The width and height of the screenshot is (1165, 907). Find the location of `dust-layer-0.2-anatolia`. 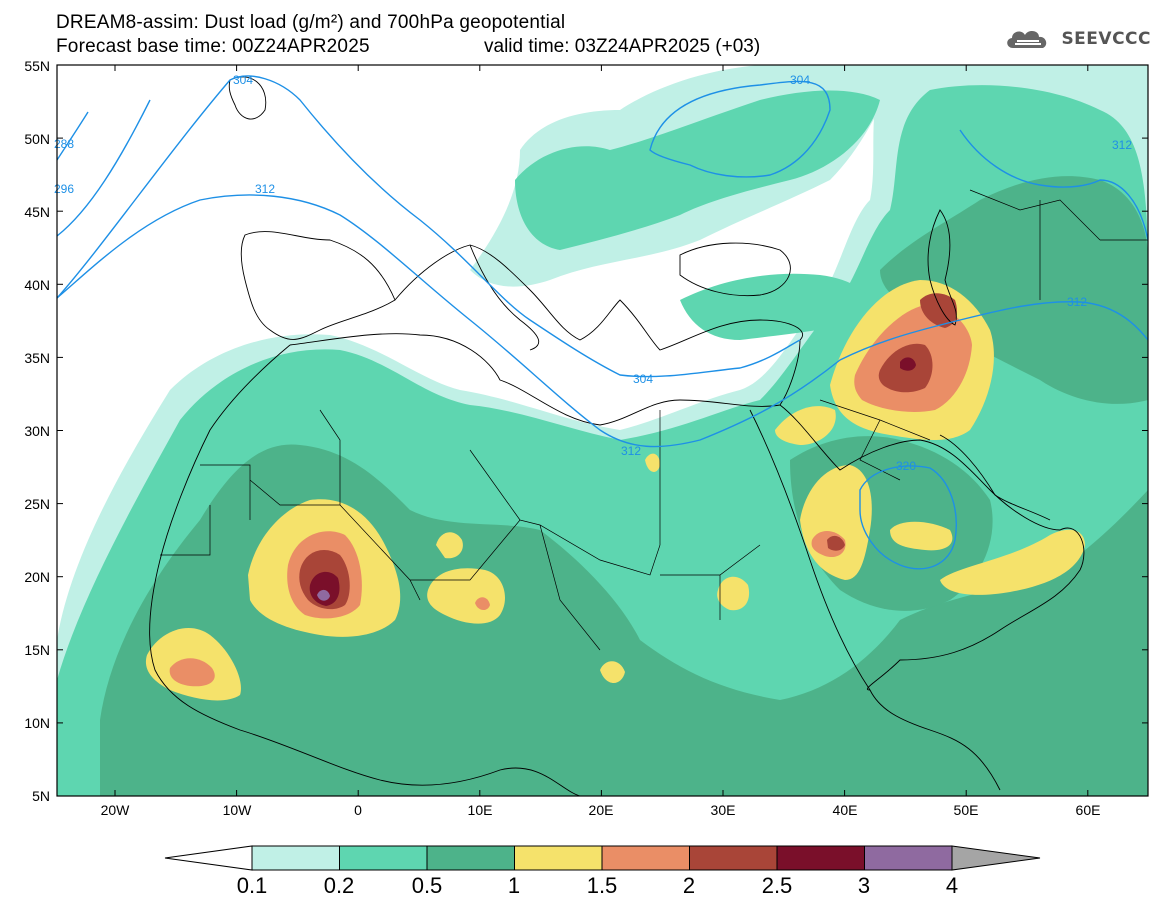

dust-layer-0.2-anatolia is located at coordinates (776, 306).